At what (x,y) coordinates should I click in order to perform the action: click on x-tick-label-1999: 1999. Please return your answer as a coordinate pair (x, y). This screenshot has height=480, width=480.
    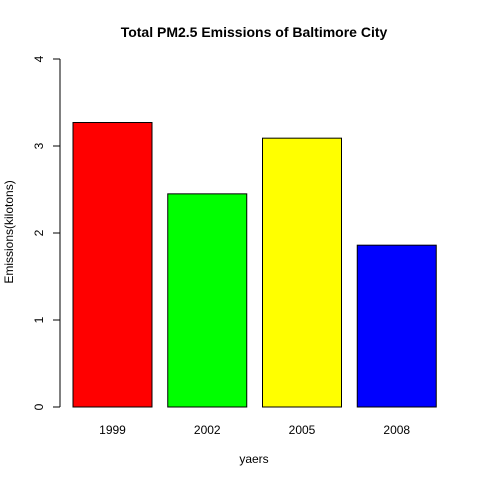
    Looking at the image, I should click on (112, 430).